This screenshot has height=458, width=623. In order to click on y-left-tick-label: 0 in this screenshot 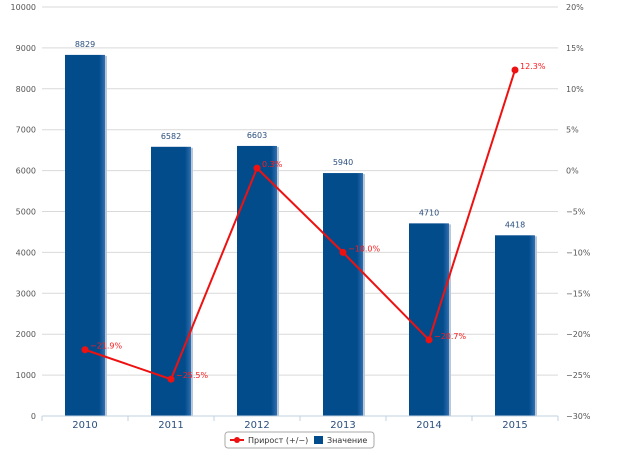, I will do `click(33, 416)`.